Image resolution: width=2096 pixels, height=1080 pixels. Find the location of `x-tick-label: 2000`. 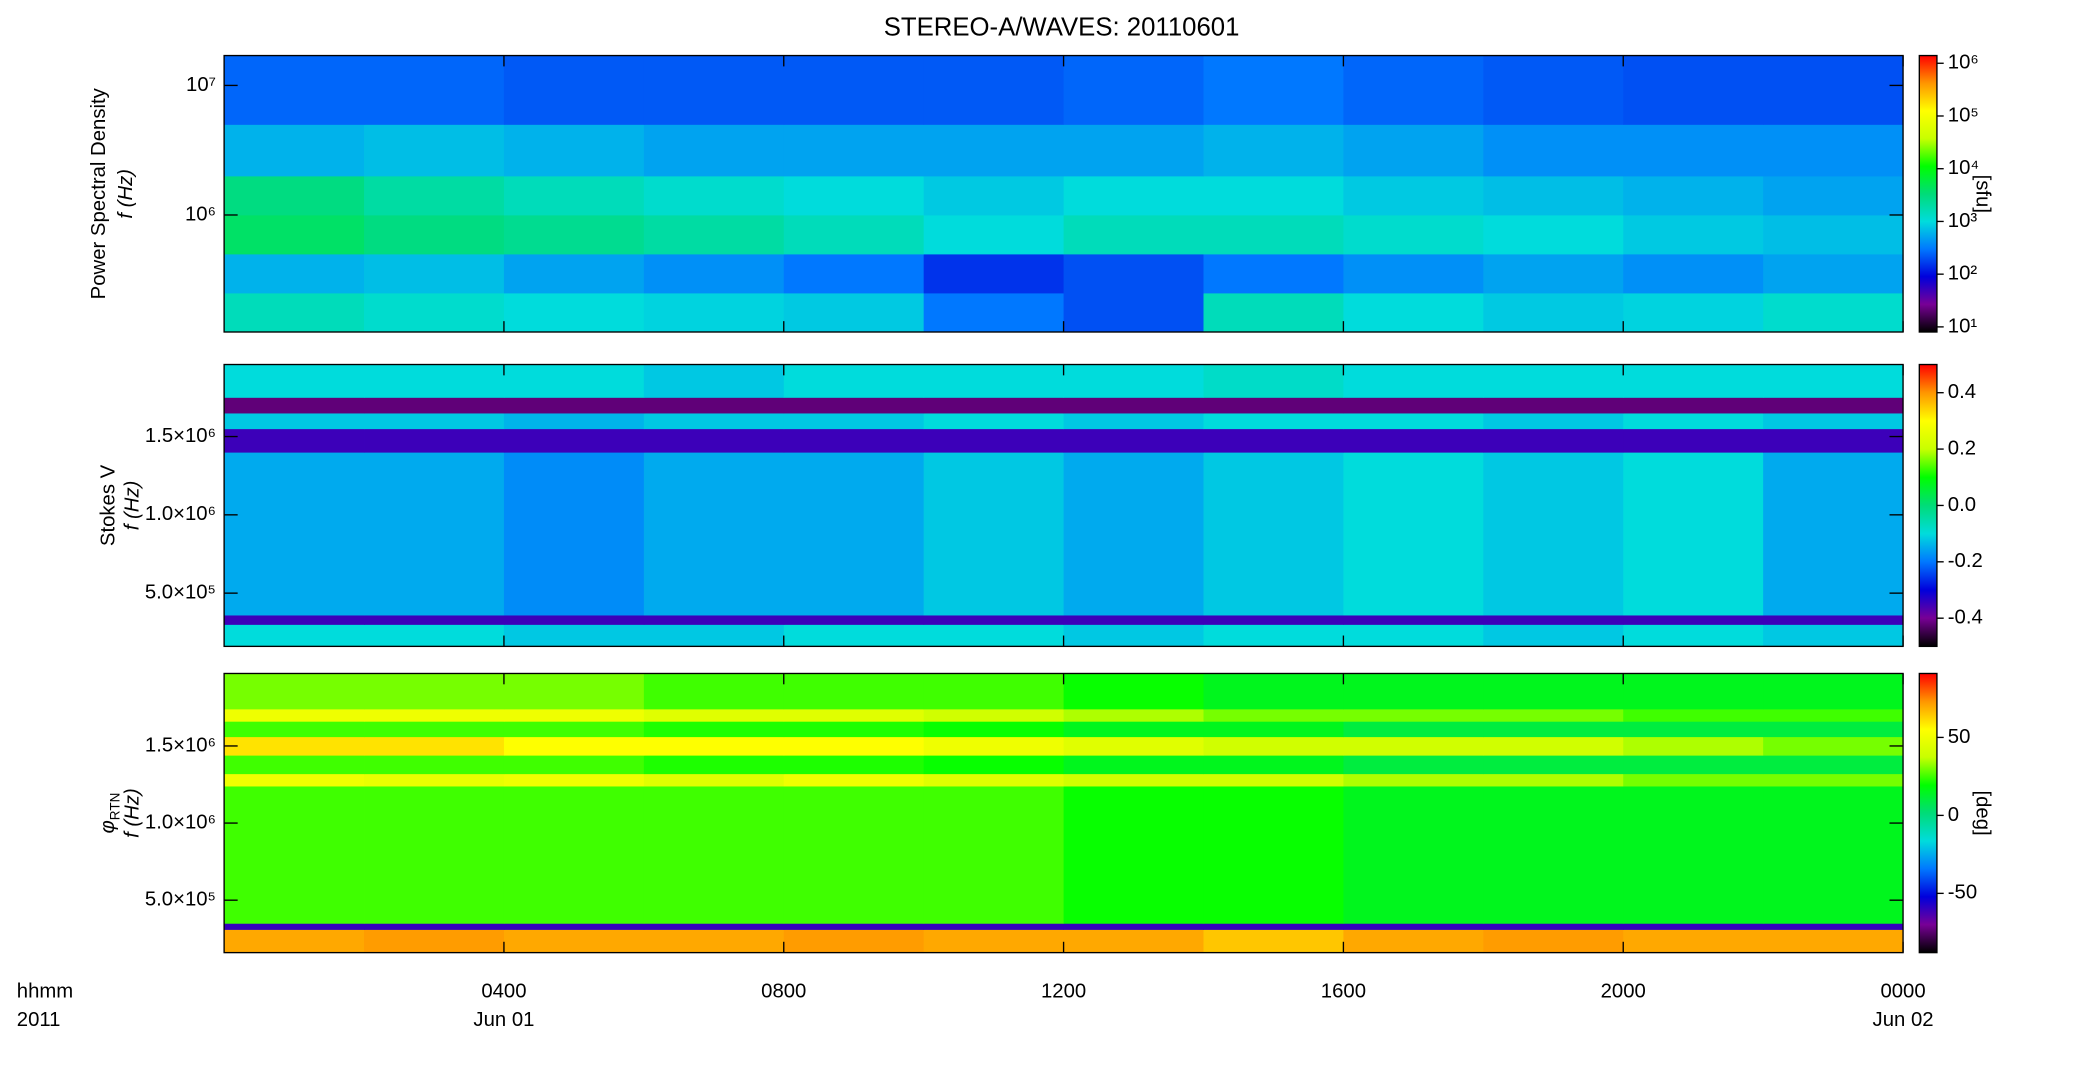

x-tick-label: 2000 is located at coordinates (1623, 991).